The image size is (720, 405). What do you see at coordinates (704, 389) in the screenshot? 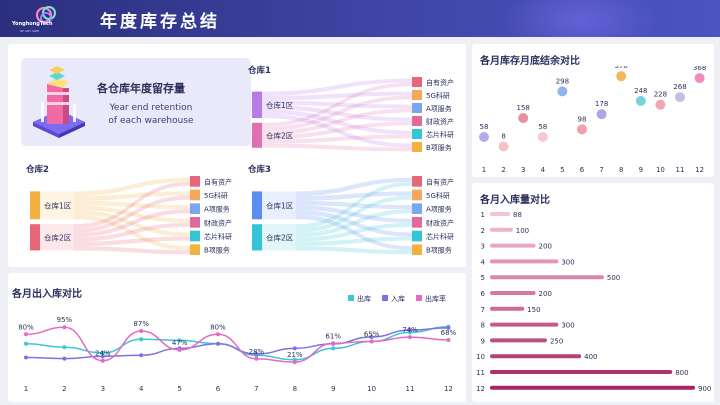
I see `inbound-value-label: 900` at bounding box center [704, 389].